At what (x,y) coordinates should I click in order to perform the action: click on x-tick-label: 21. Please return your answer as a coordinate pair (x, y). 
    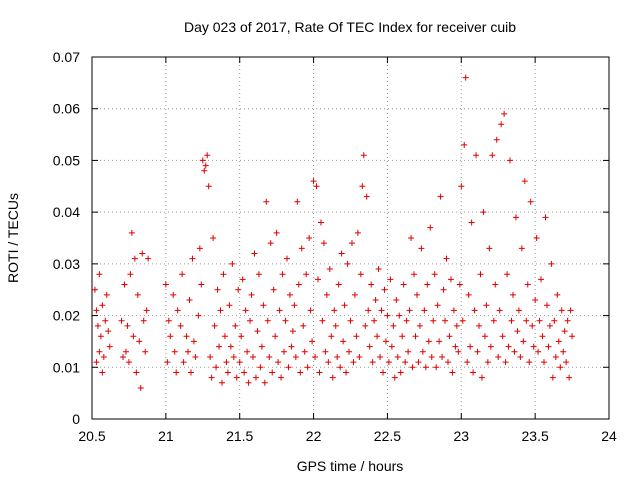
    Looking at the image, I should click on (166, 436).